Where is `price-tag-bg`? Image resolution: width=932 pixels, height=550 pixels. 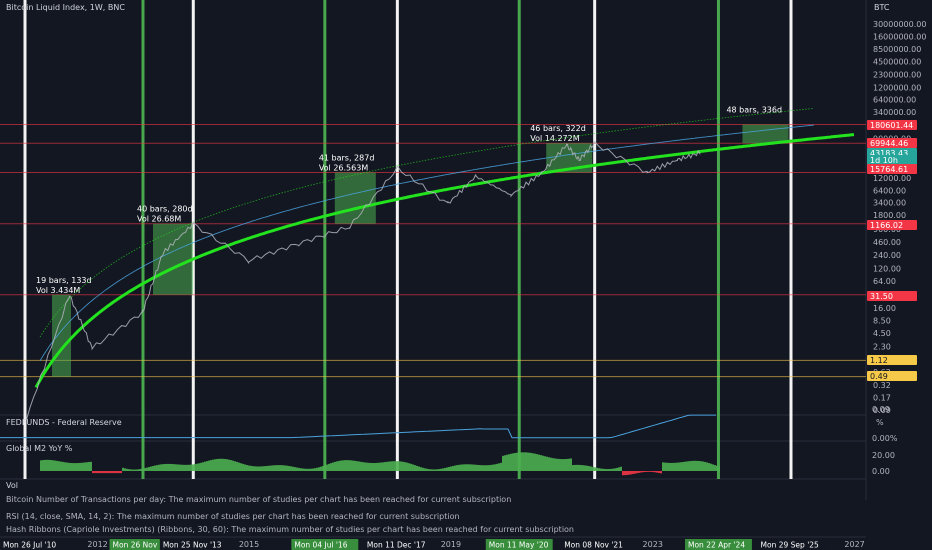
price-tag-bg is located at coordinates (892, 125).